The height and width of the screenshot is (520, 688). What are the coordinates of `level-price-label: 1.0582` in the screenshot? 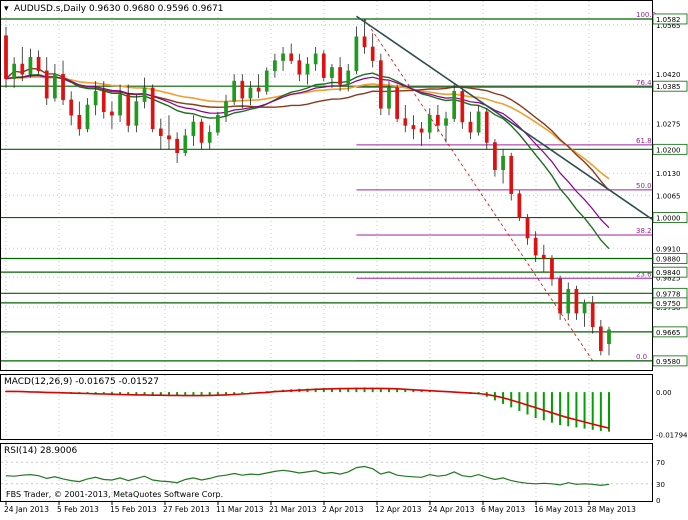 It's located at (668, 20).